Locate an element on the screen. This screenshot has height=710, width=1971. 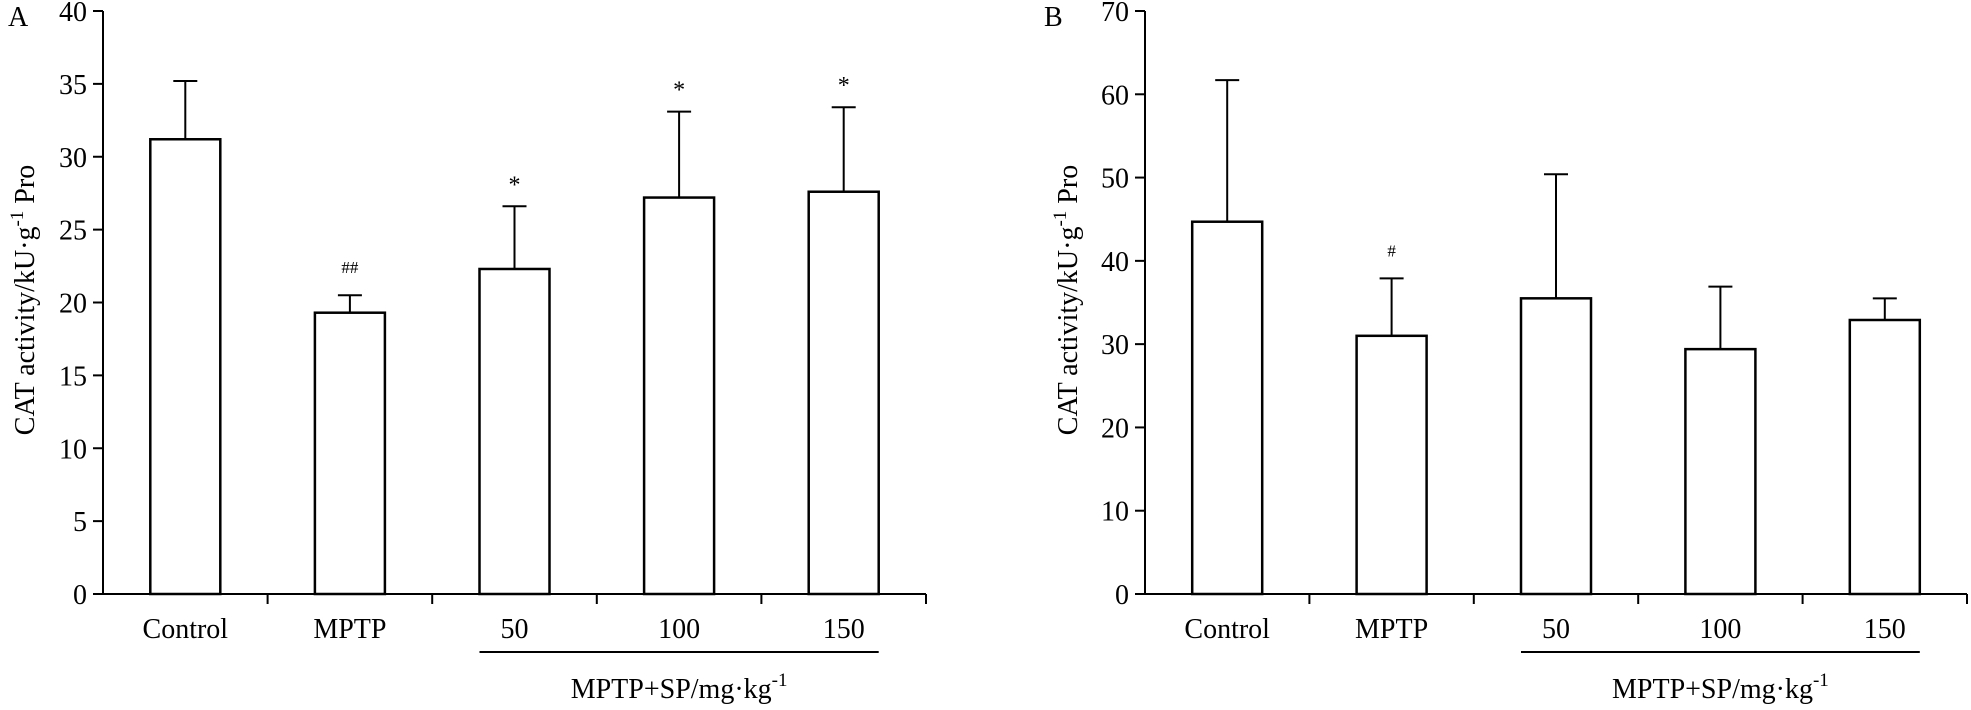
panel-letter: B is located at coordinates (1053, 17).